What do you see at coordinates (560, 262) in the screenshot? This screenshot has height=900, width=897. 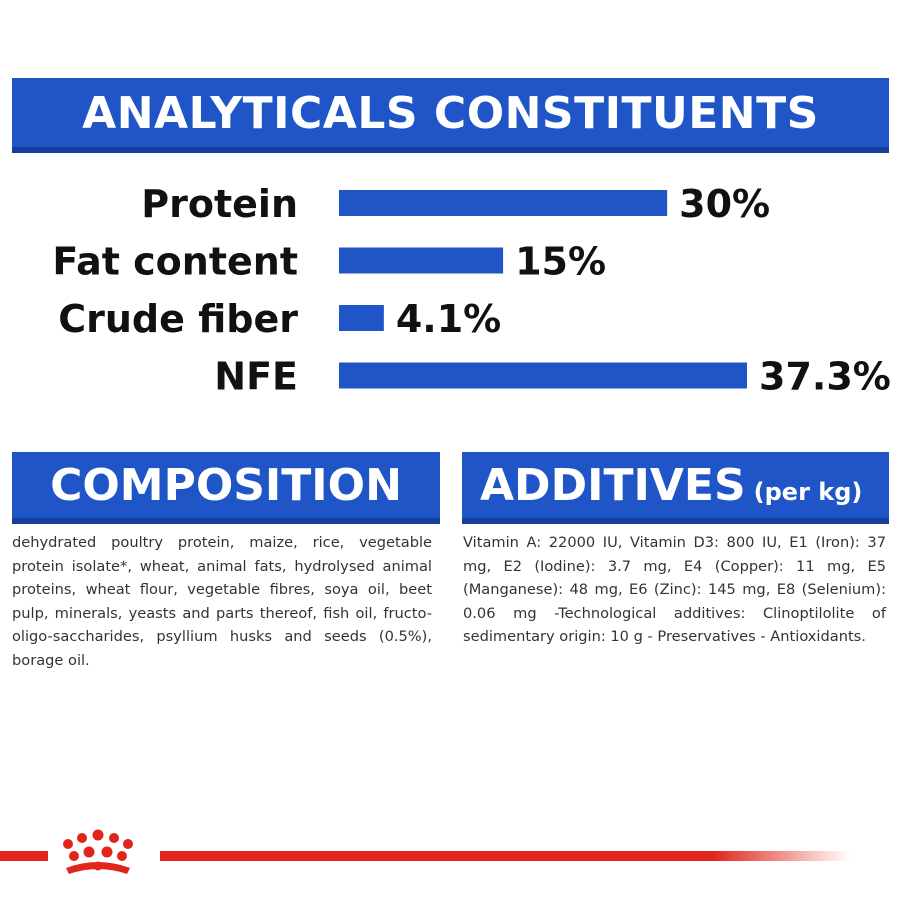 I see `value-label: 15%` at bounding box center [560, 262].